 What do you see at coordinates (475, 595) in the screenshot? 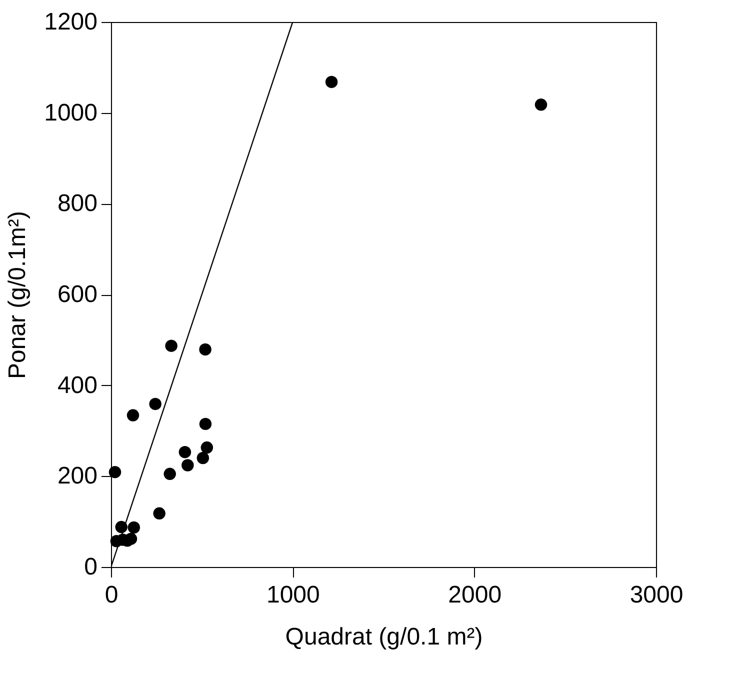
I see `x-tick-label: 2000` at bounding box center [475, 595].